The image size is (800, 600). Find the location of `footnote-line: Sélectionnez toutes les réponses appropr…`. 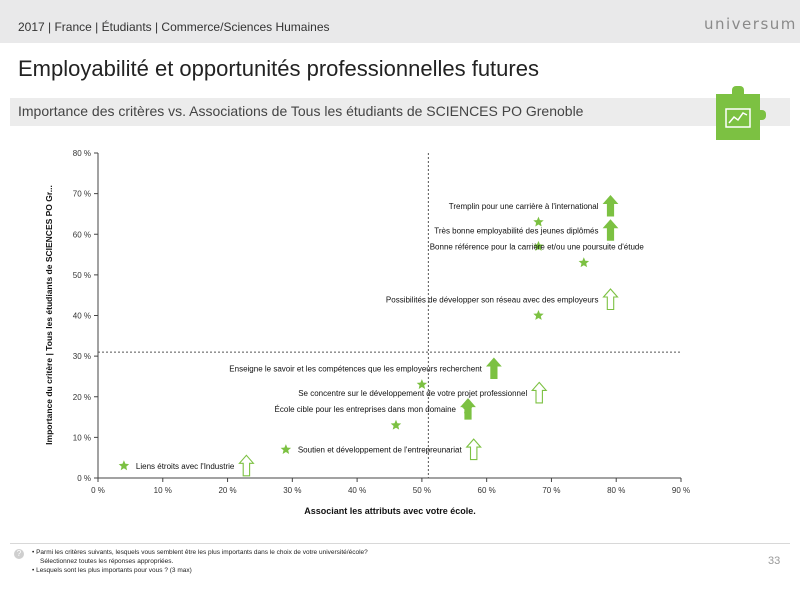

footnote-line: Sélectionnez toutes les réponses appropr… is located at coordinates (107, 561).